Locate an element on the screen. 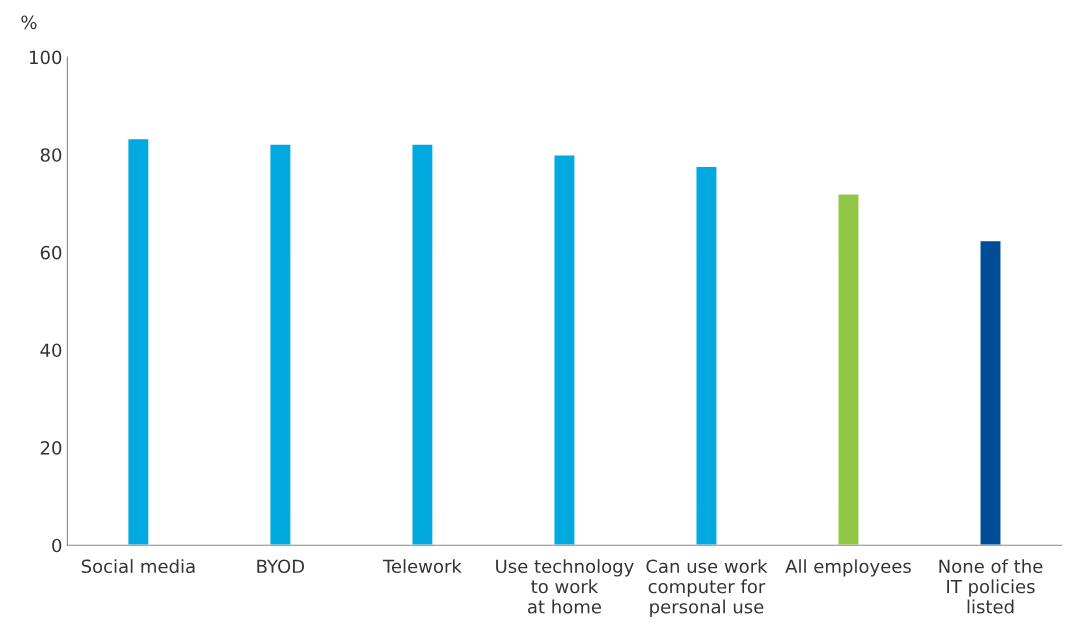  x-tick-label: BYOD is located at coordinates (281, 566).